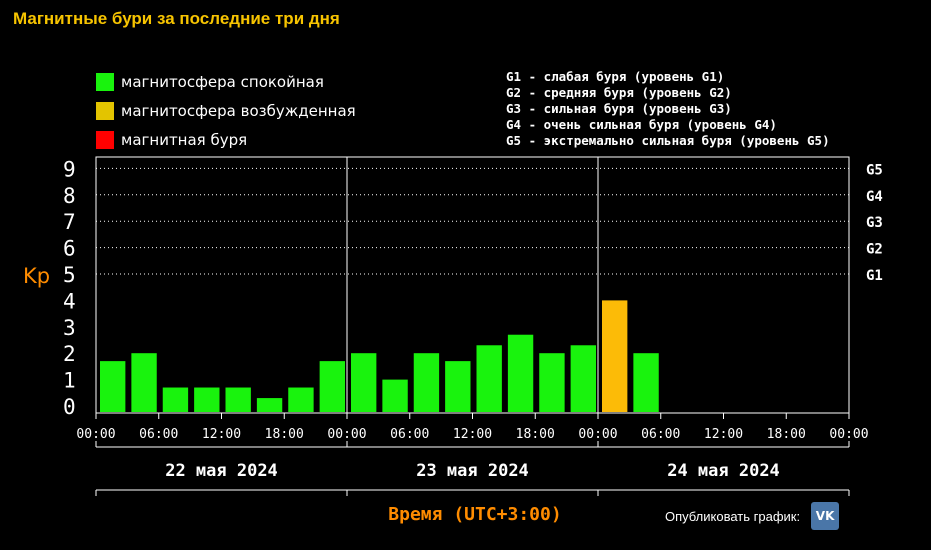  Describe the element at coordinates (69, 249) in the screenshot. I see `y-tick-label: 6` at that location.